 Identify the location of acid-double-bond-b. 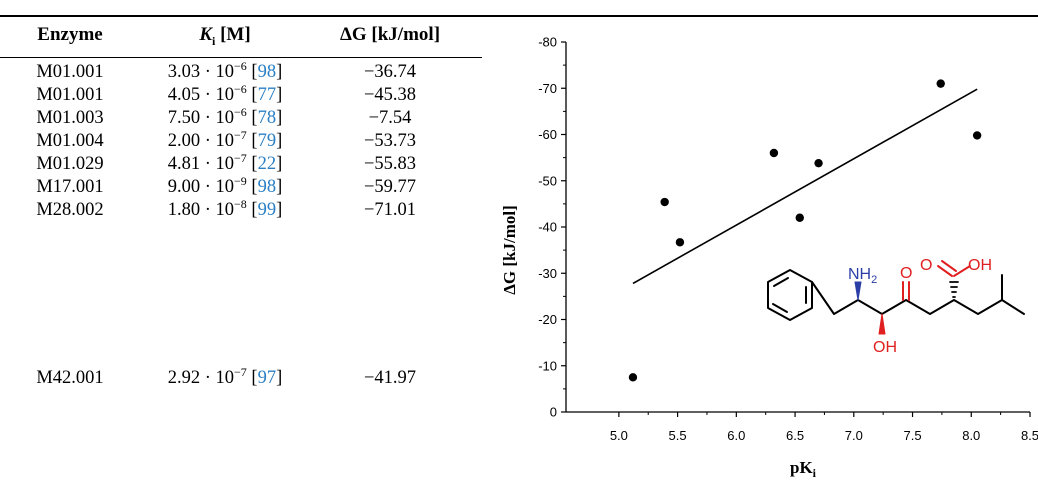
(949, 266).